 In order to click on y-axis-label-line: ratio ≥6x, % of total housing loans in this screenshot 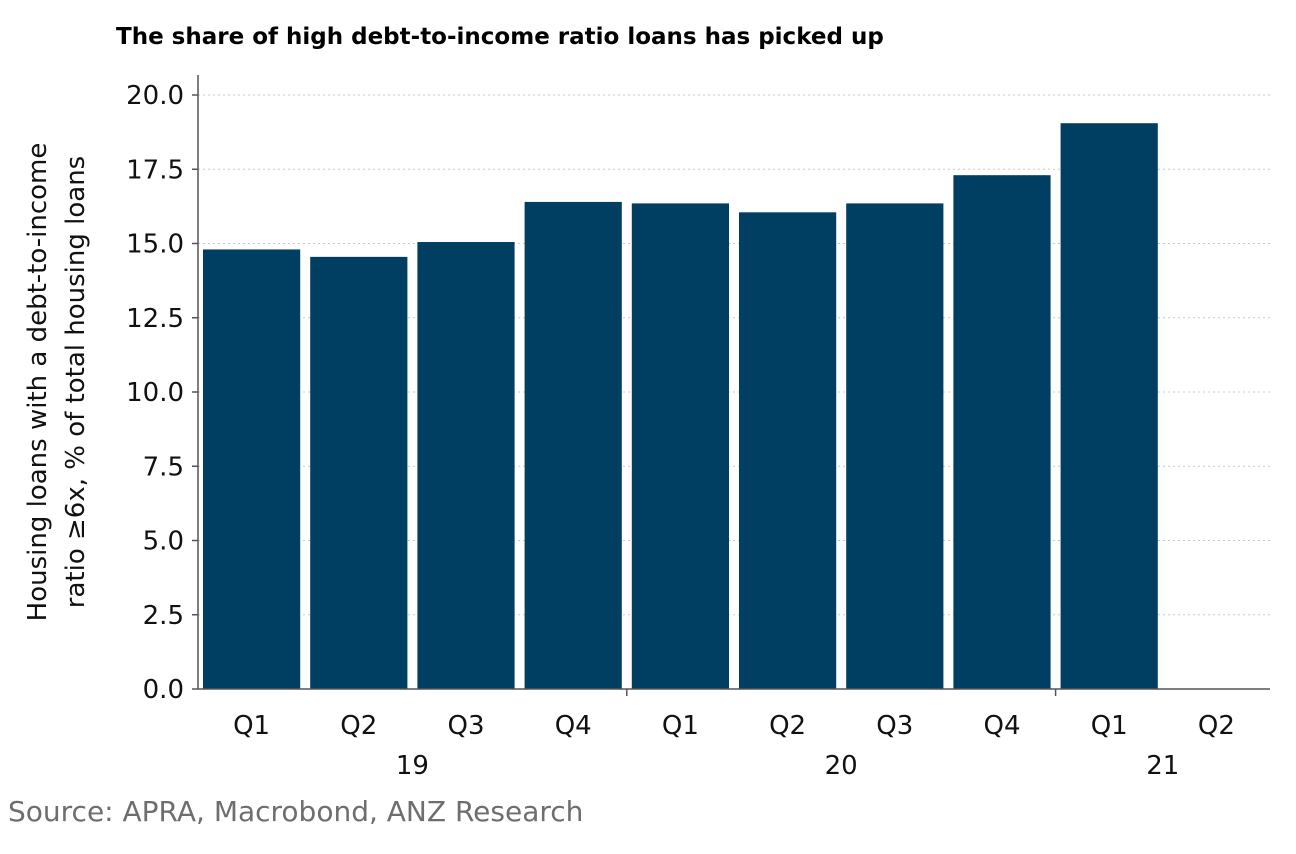, I will do `click(76, 382)`.